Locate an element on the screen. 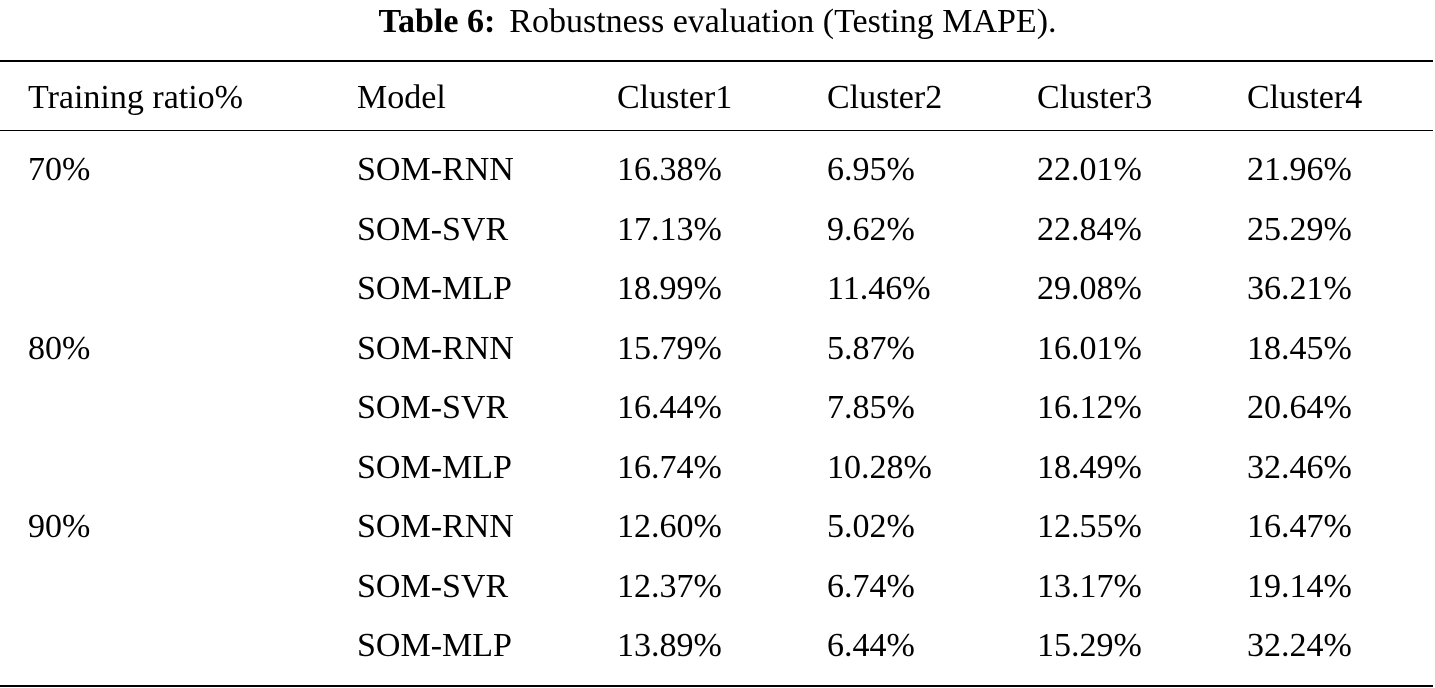 This screenshot has width=1435, height=688. cell-cluster1: 15.79% is located at coordinates (669, 348).